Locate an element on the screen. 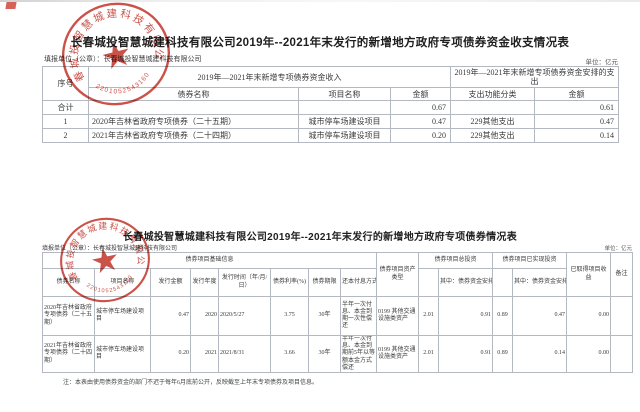  table1-unit-label: 单位：亿元 is located at coordinates (602, 62).